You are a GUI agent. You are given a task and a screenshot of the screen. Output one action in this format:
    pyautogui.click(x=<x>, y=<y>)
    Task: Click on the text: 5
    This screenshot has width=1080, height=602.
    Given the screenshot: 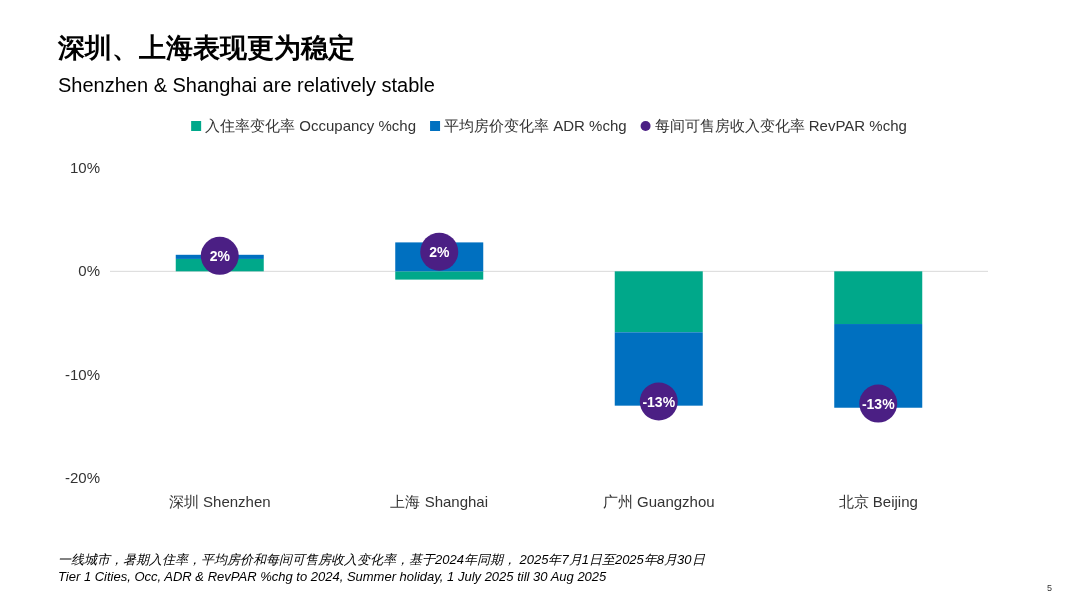 What is the action you would take?
    pyautogui.click(x=1049, y=588)
    